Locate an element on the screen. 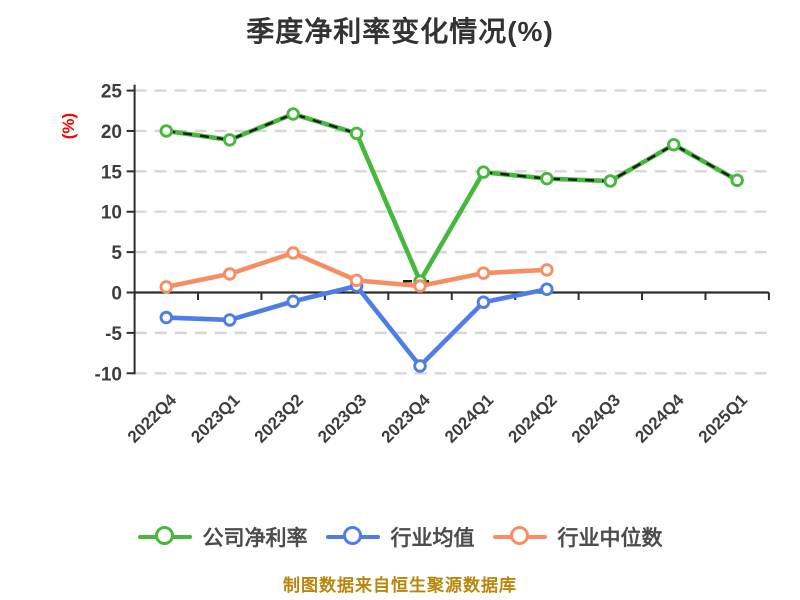 This screenshot has width=800, height=600. y-tick-label: 10 is located at coordinates (111, 213).